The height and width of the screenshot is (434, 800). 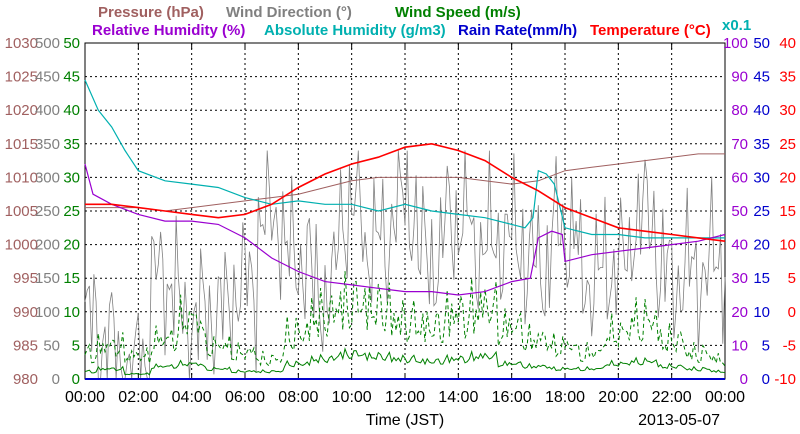 I want to click on series-wind-speed-avg, so click(x=405, y=361).